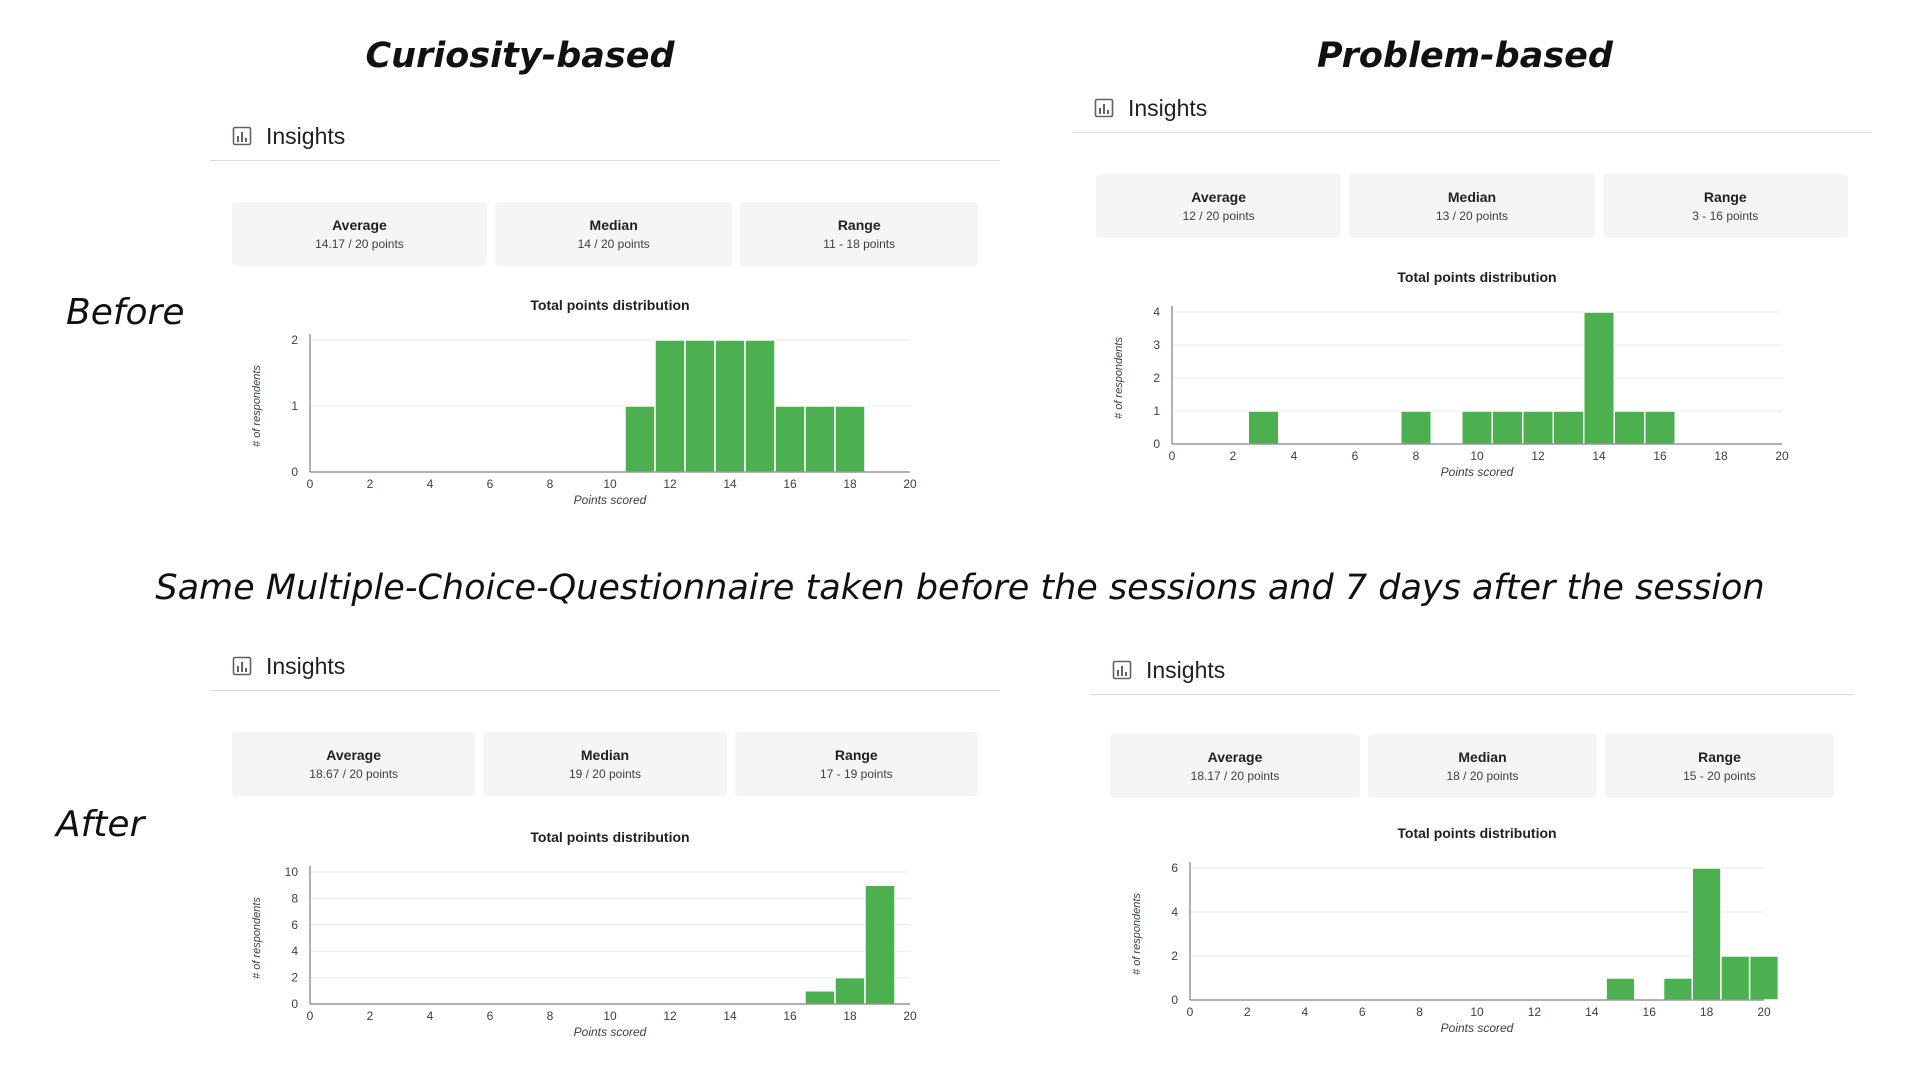 The width and height of the screenshot is (1920, 1080). What do you see at coordinates (294, 898) in the screenshot?
I see `y-tick-label: 8` at bounding box center [294, 898].